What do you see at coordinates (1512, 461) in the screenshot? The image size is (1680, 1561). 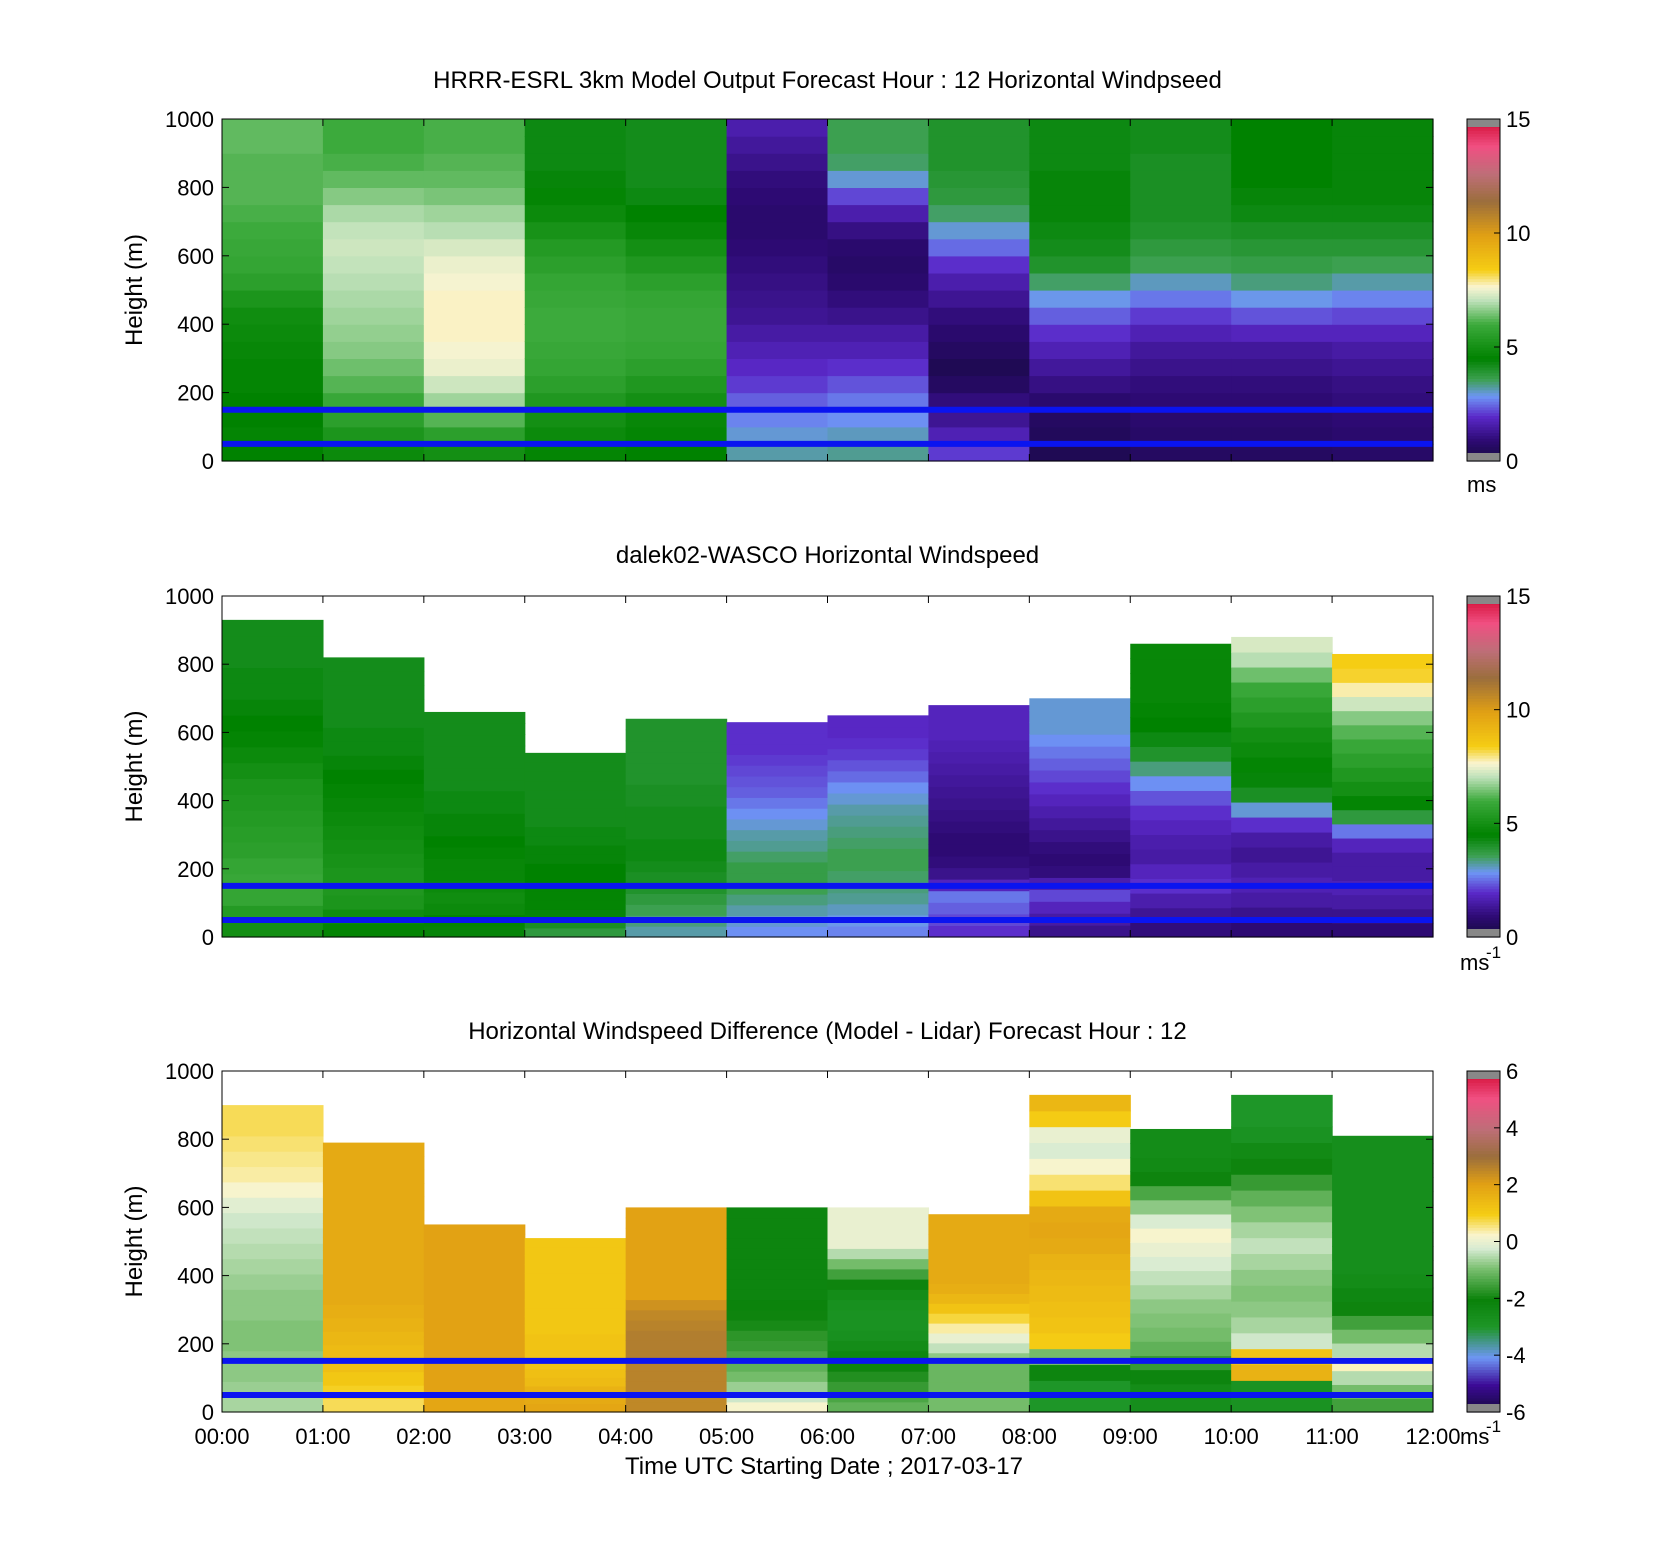 I see `colorbar-tick-label: 0` at bounding box center [1512, 461].